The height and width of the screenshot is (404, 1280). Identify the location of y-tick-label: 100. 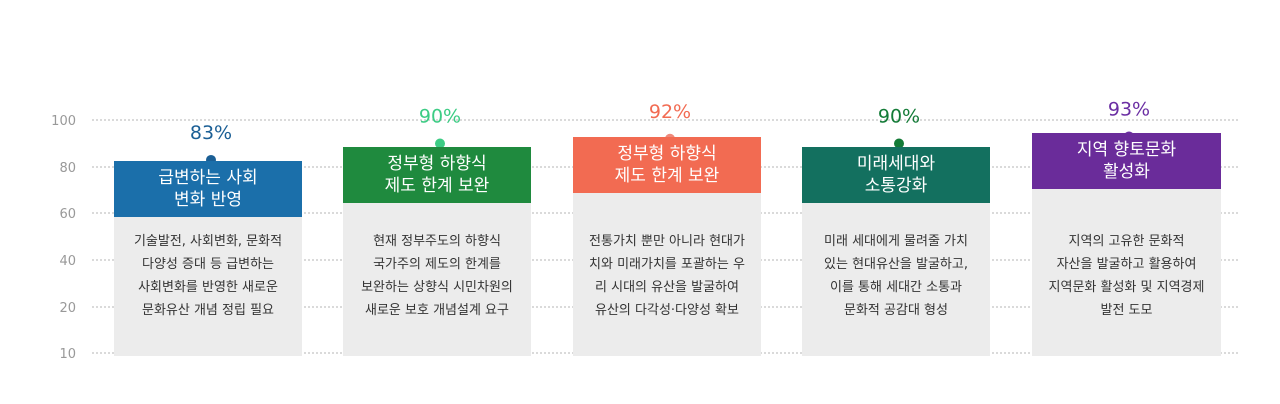
(63, 121).